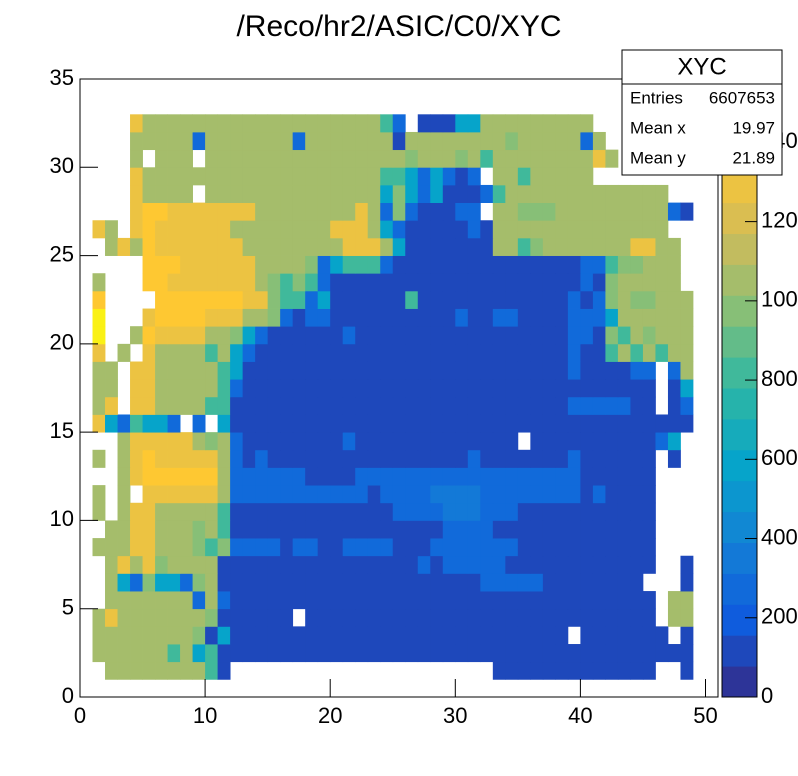 This screenshot has width=798, height=776. Describe the element at coordinates (759, 393) in the screenshot. I see `color-bar: 0200400600800100012001400` at that location.